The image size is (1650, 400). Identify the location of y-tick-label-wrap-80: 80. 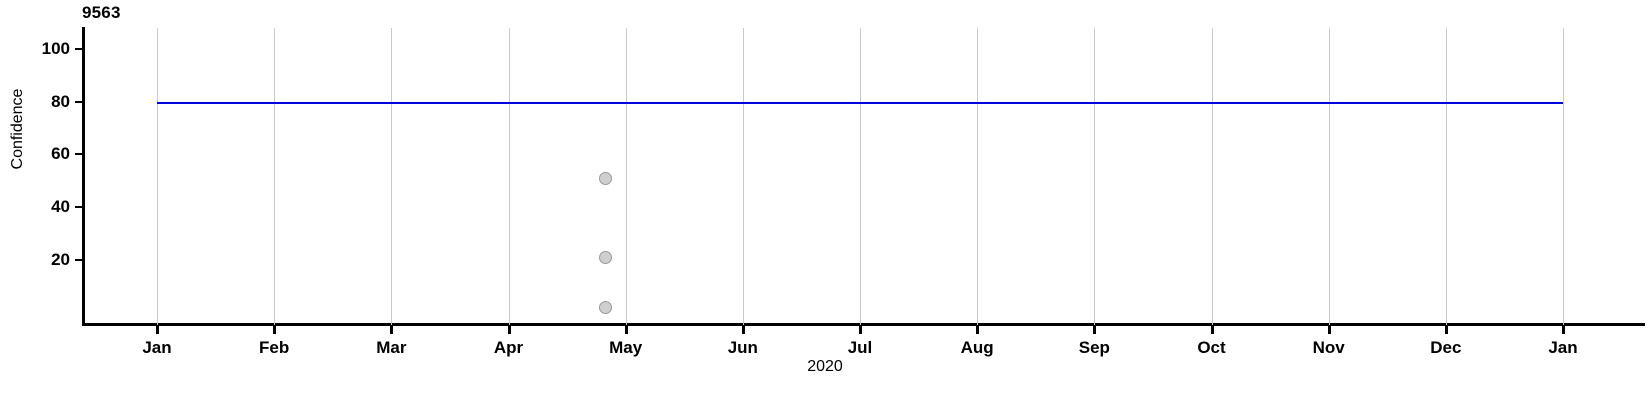
(35, 102).